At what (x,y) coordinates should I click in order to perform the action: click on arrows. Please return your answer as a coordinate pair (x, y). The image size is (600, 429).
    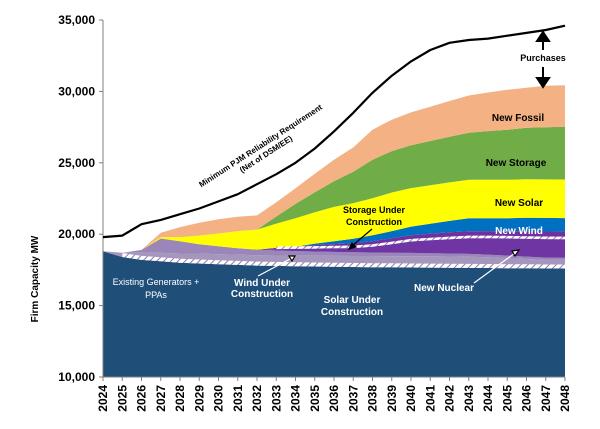
    Looking at the image, I should click on (543, 59).